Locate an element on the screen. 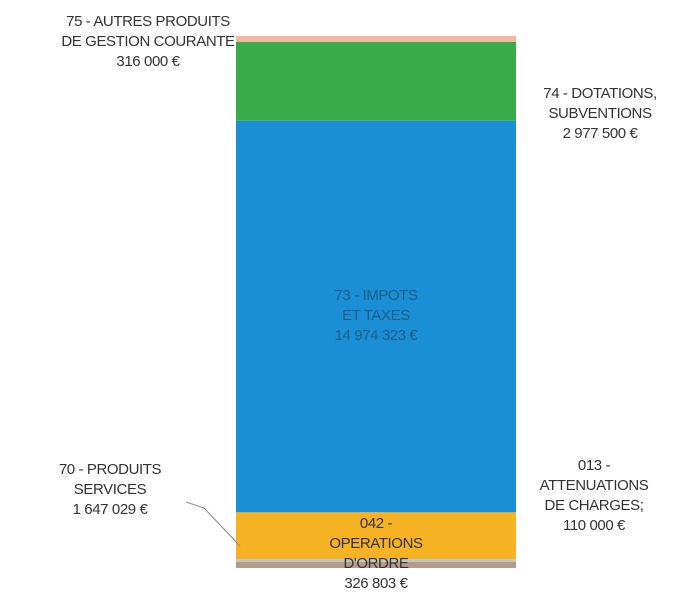 Image resolution: width=680 pixels, height=608 pixels. label-73-line-2: ET TAXES is located at coordinates (376, 315).